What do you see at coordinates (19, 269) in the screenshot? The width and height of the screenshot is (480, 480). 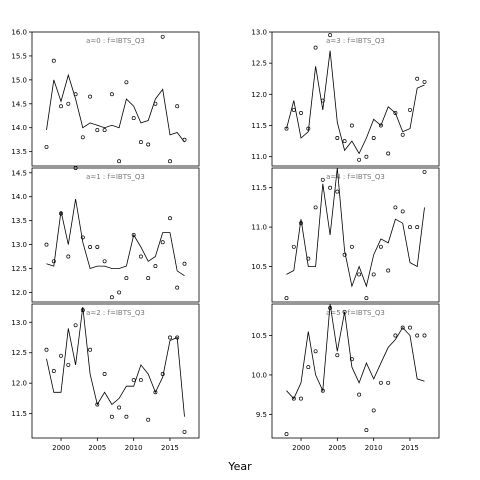 I see `y-tick-label: 12.5` at bounding box center [19, 269].